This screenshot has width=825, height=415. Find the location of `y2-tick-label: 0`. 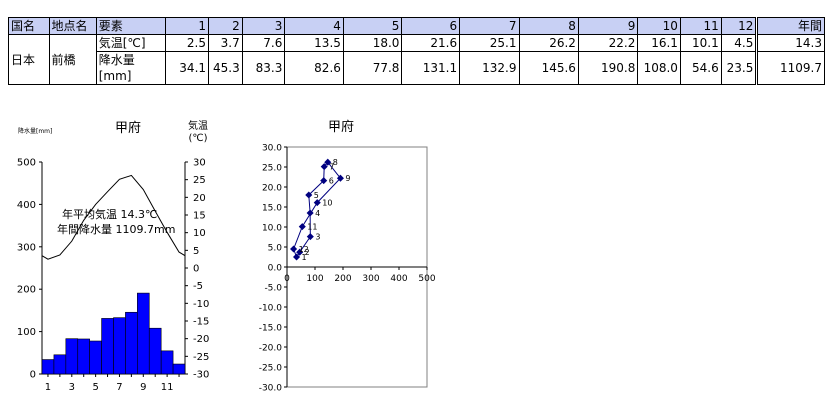

y2-tick-label: 0 is located at coordinates (196, 269).